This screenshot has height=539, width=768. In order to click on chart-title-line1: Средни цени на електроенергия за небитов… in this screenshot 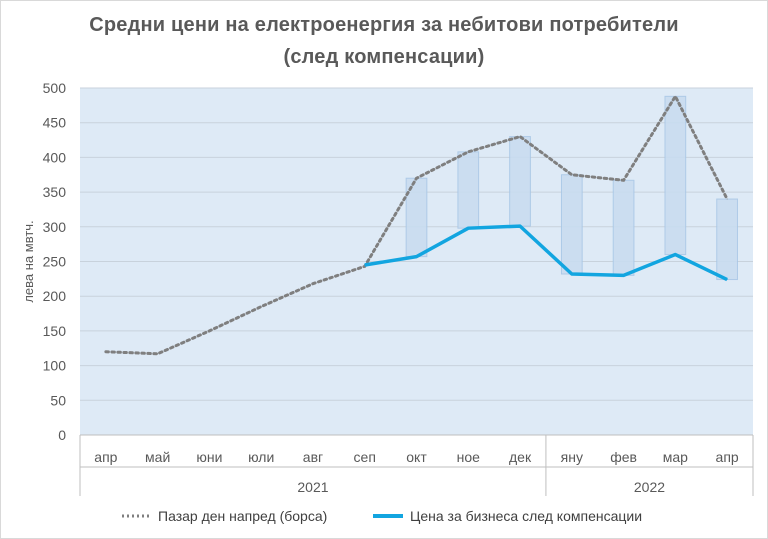, I will do `click(384, 25)`.